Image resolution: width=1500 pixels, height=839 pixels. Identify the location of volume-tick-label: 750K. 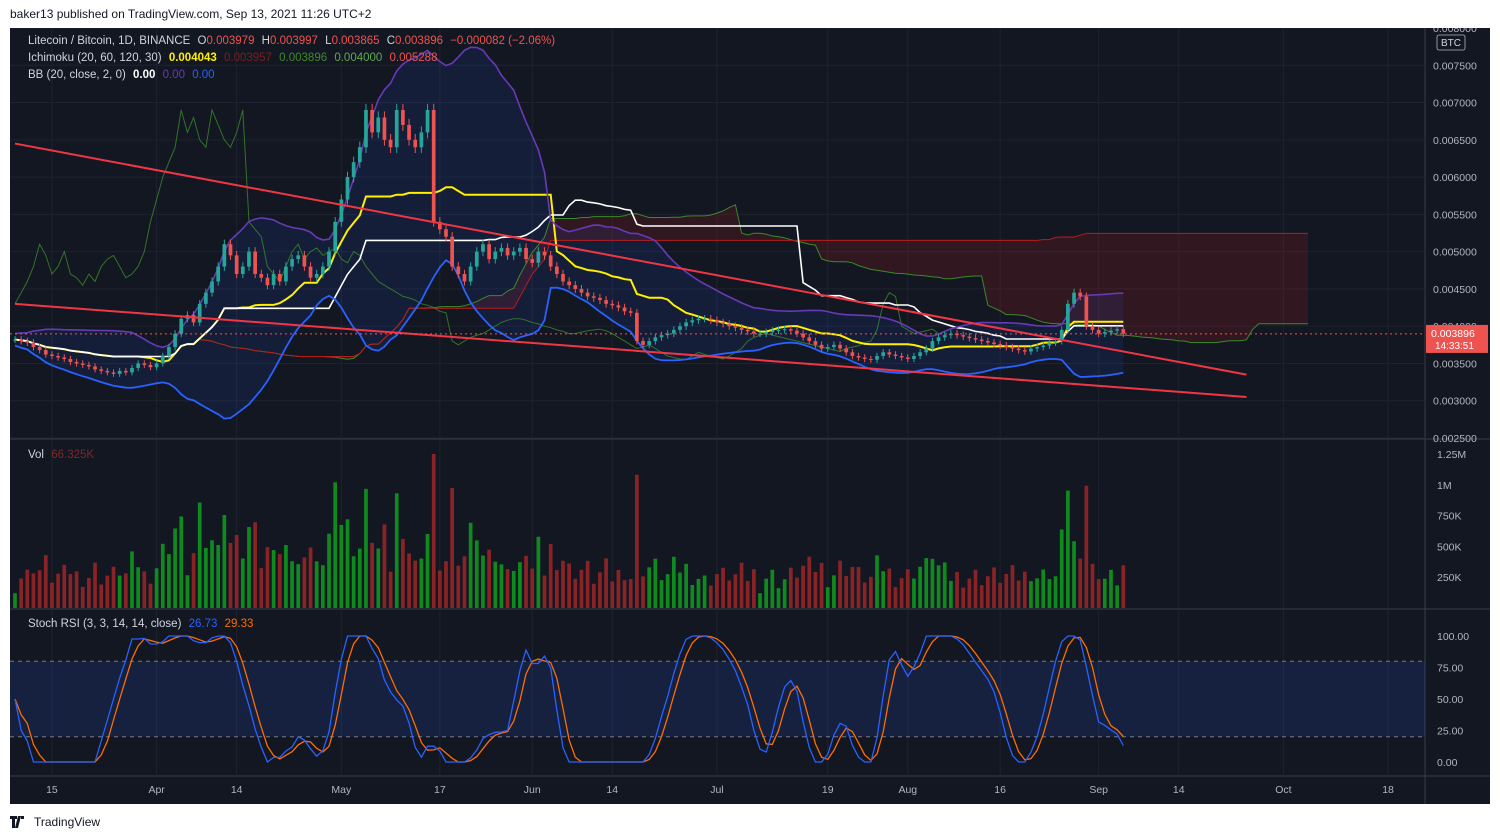
(1449, 517).